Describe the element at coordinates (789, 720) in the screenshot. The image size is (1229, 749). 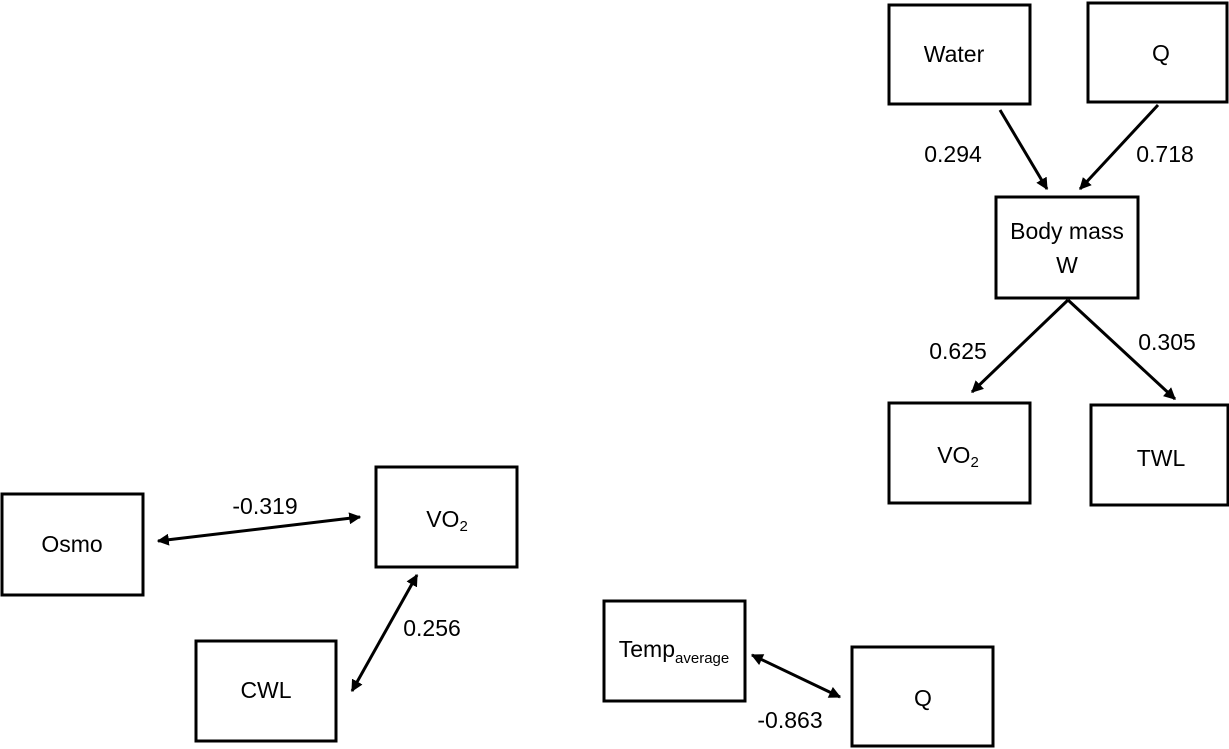
I see `edge-label: -0.863` at that location.